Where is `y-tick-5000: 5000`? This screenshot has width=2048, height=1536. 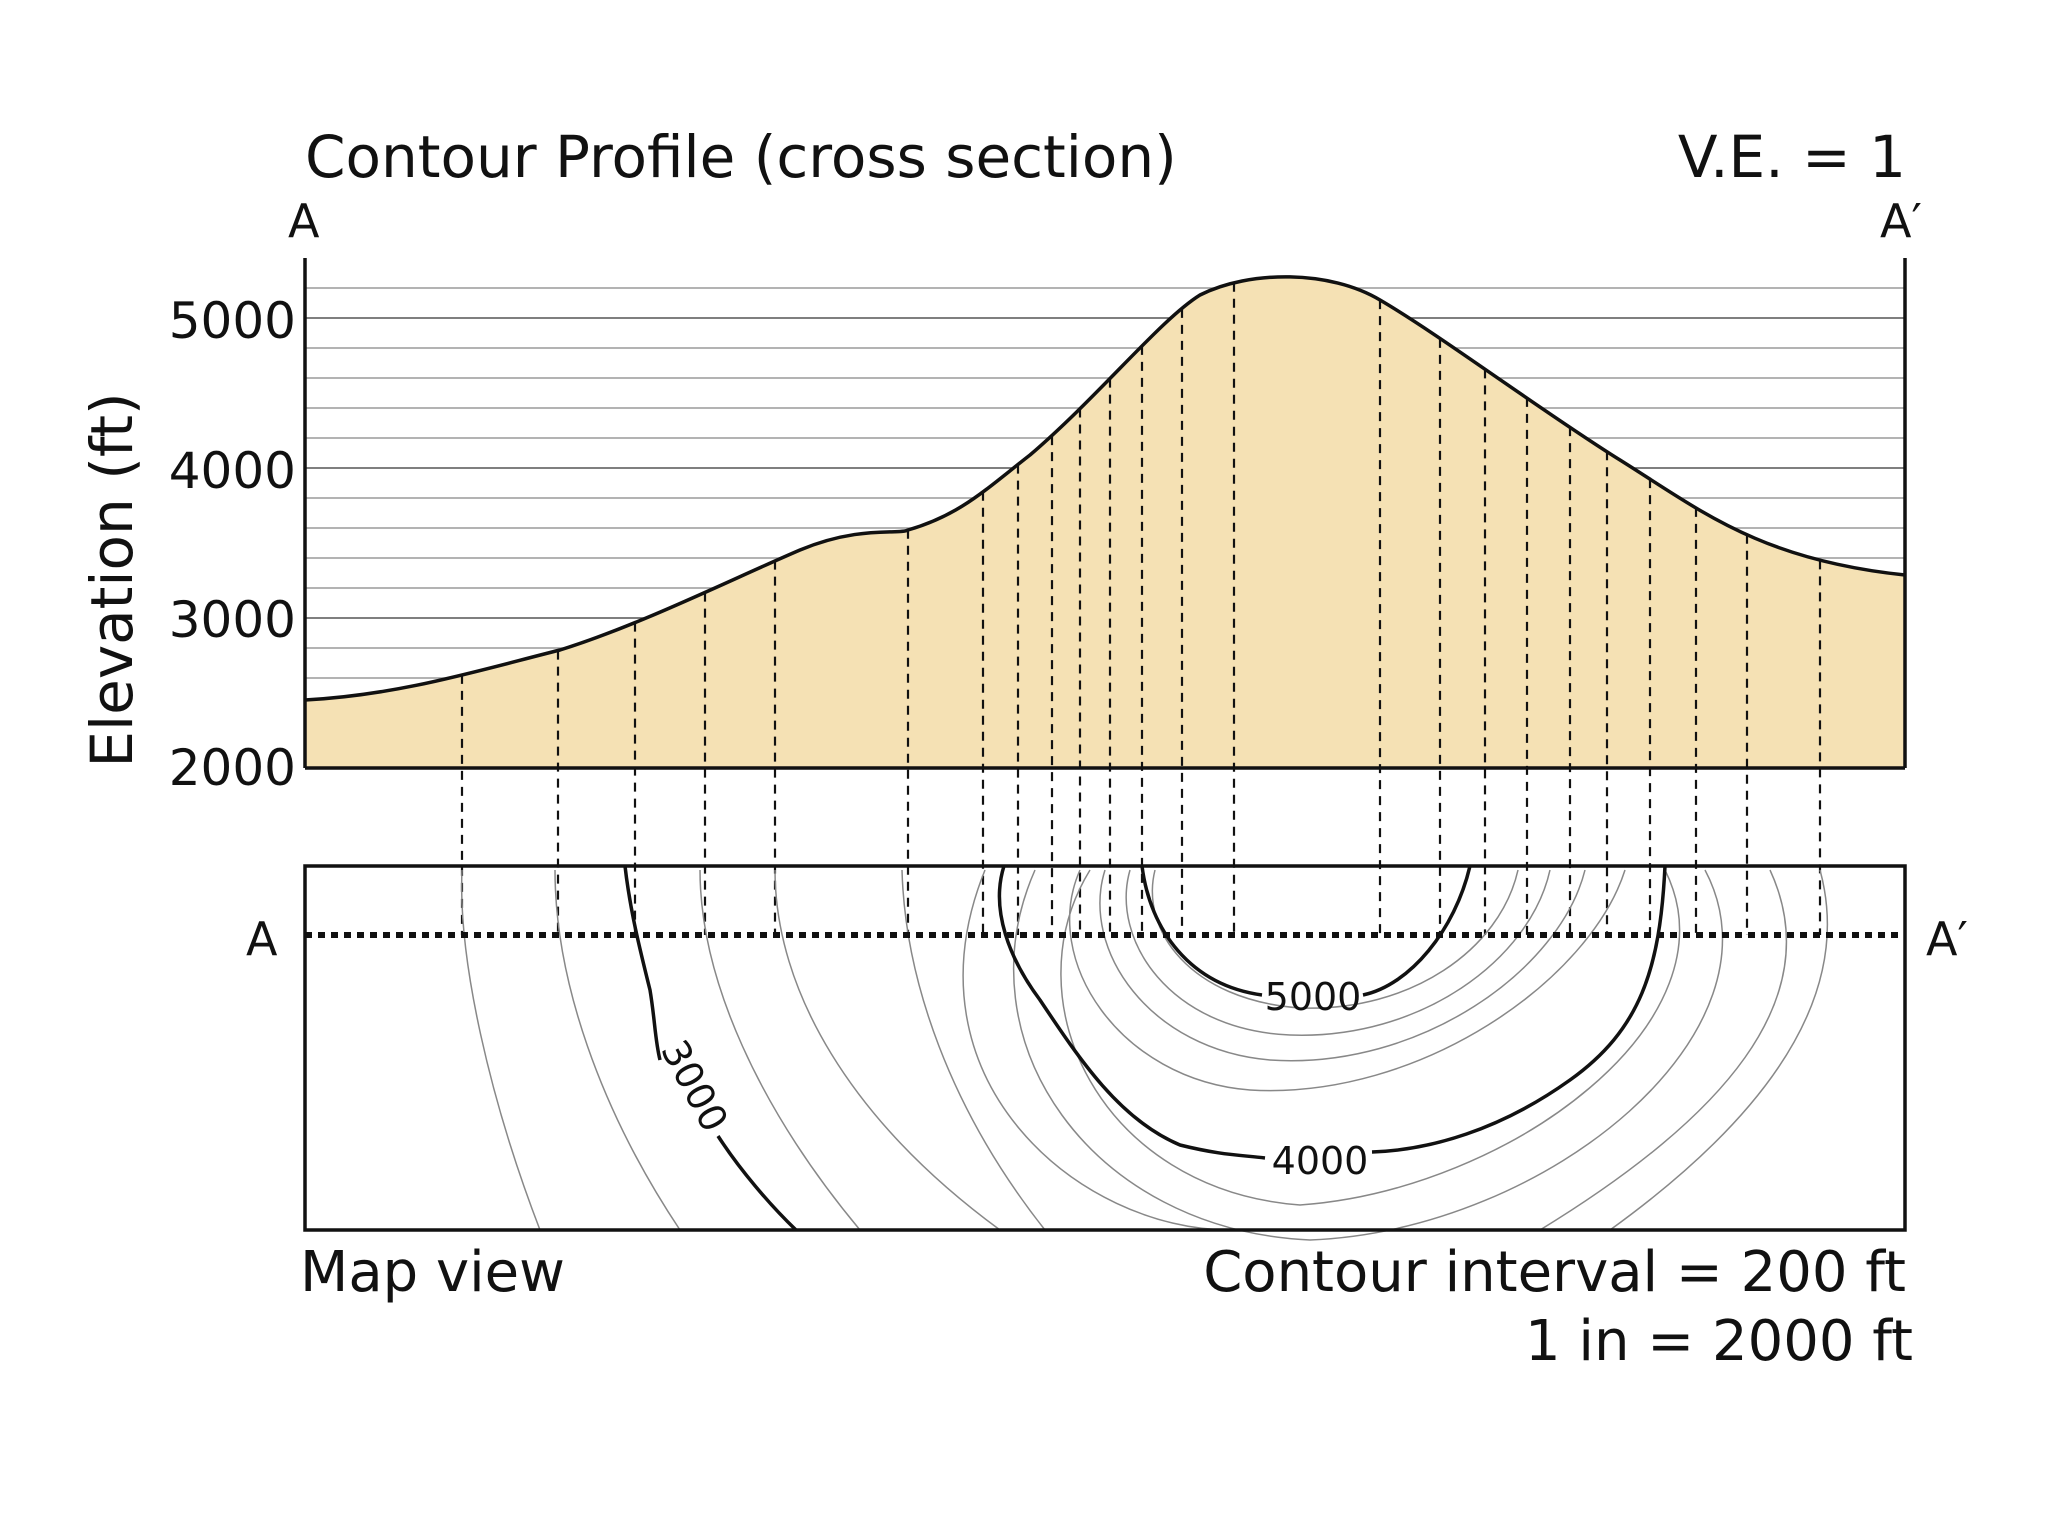 y-tick-5000: 5000 is located at coordinates (232, 321).